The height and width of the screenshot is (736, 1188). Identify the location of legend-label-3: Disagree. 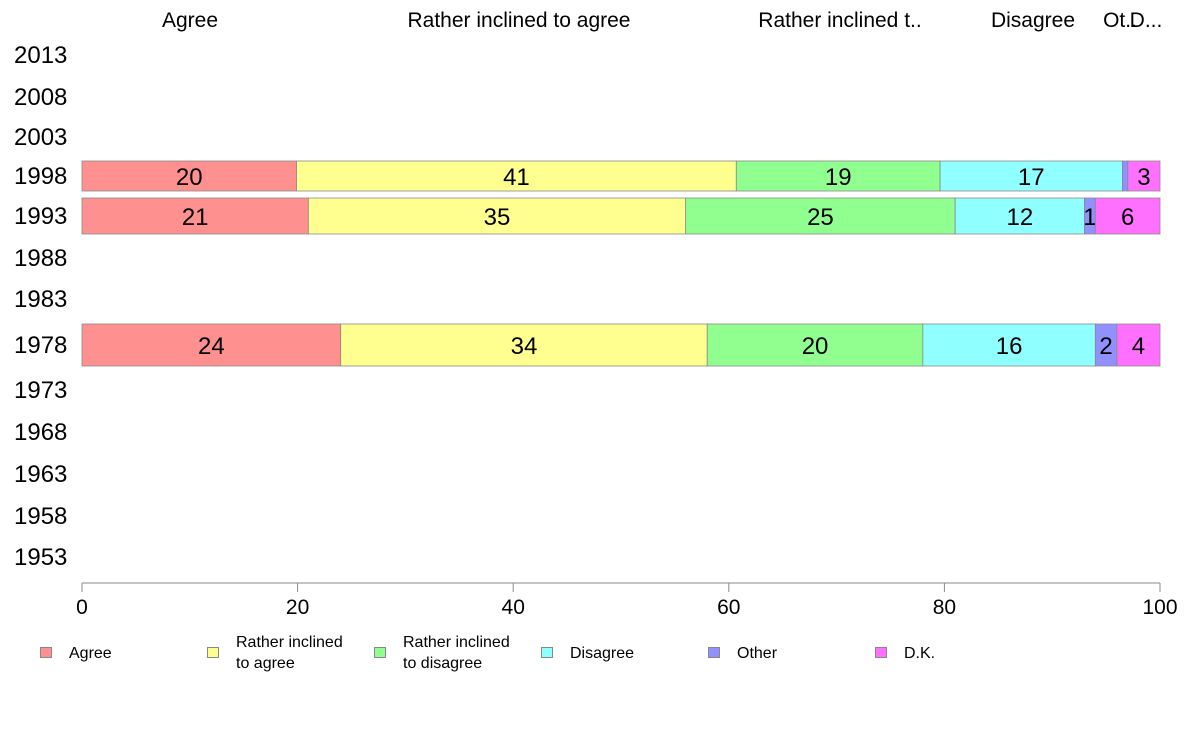
(602, 653).